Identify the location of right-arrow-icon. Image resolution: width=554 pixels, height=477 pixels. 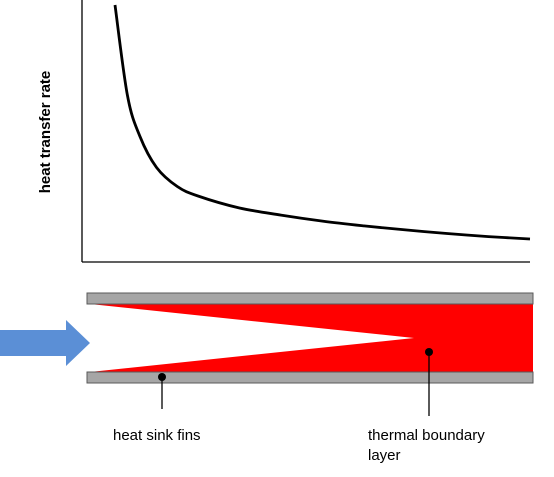
(45, 343).